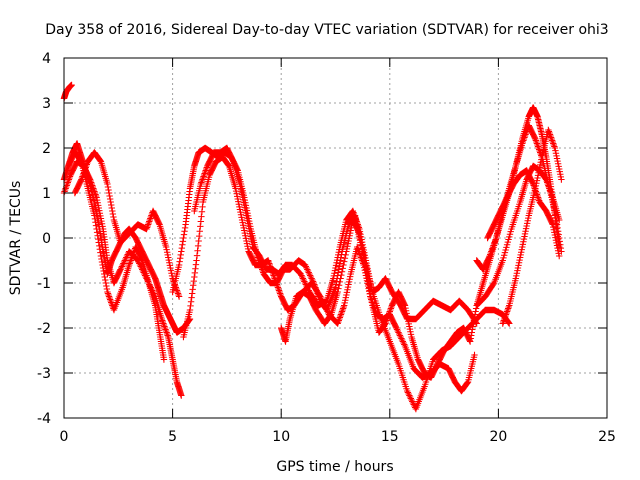 This screenshot has height=480, width=640. I want to click on x-tick-label: 0, so click(64, 437).